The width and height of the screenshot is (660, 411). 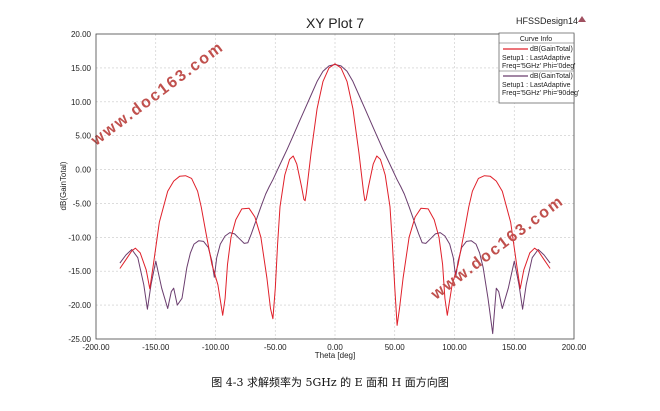 I want to click on legend-series-1-name: dB(GainTotal), so click(x=551, y=49).